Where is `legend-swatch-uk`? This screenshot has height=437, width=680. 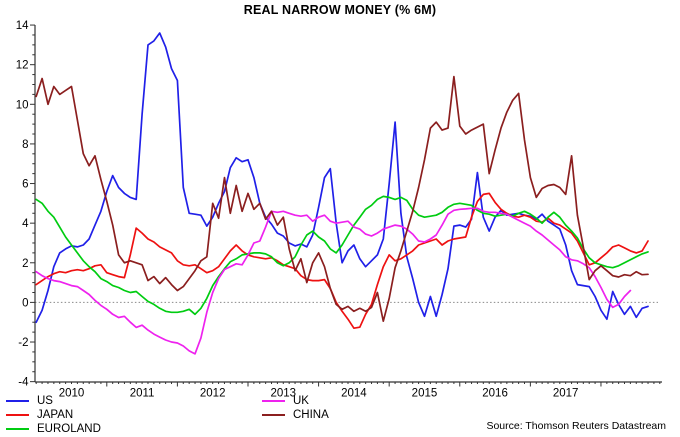
legend-swatch-uk is located at coordinates (273, 401).